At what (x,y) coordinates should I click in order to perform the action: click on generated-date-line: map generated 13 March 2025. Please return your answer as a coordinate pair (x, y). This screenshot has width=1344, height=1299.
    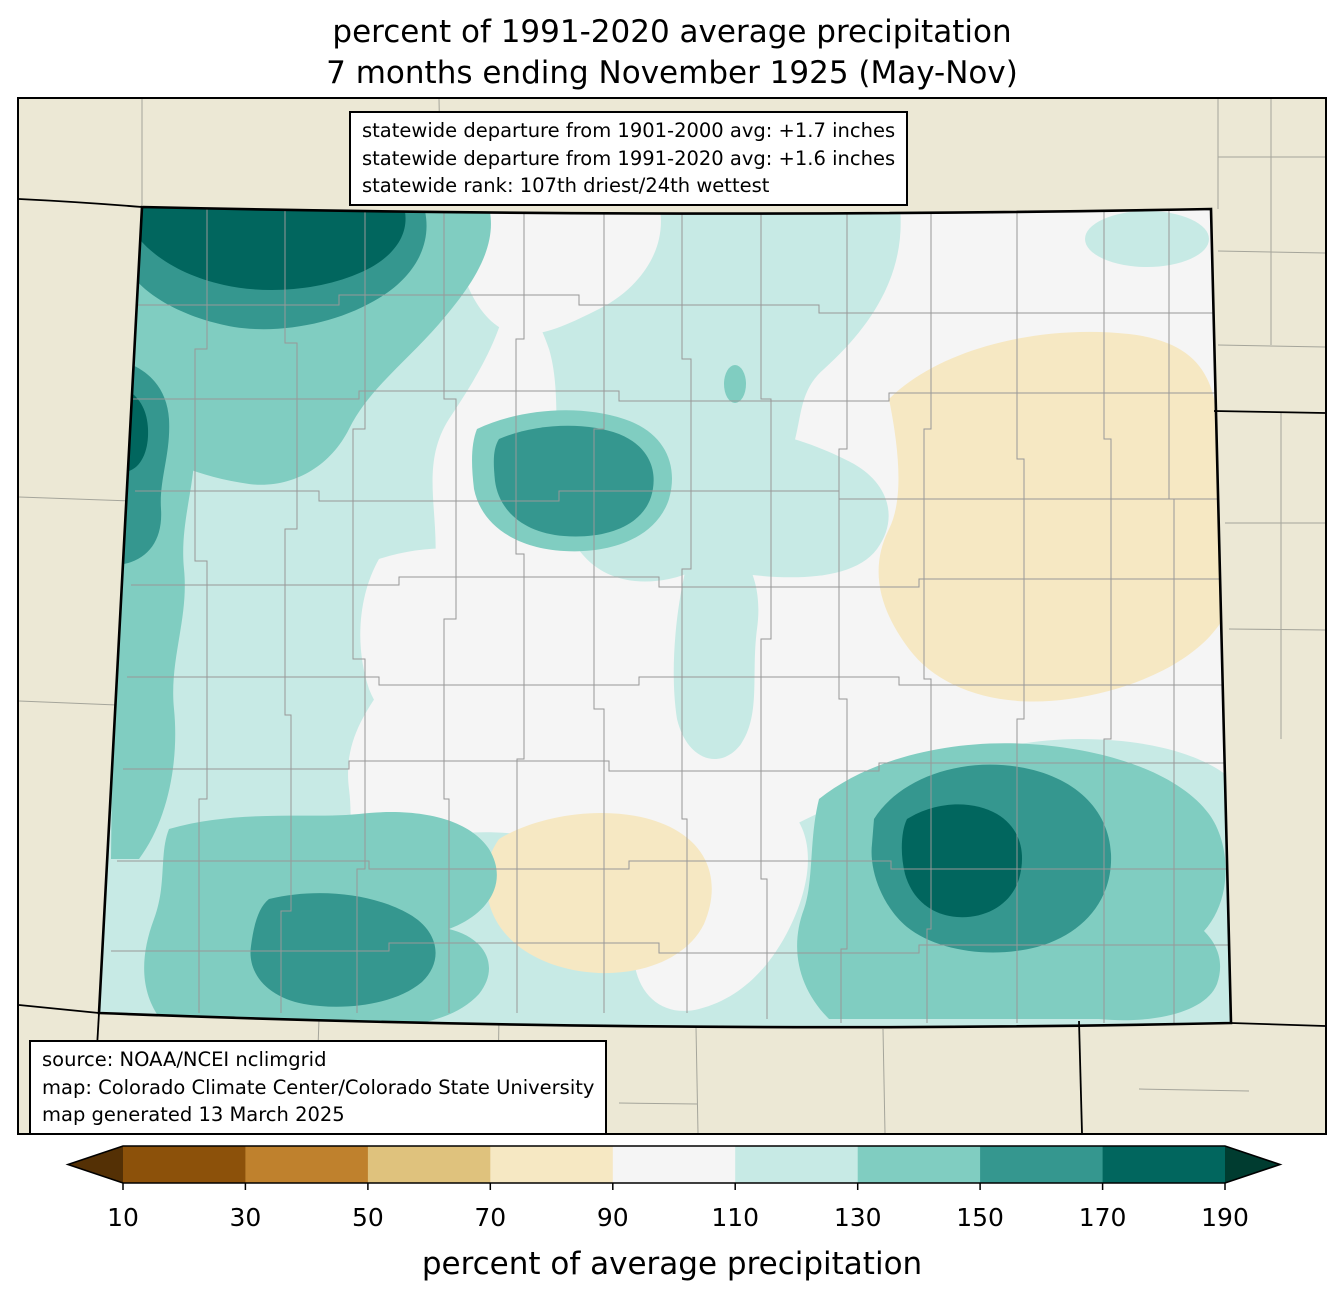
    Looking at the image, I should click on (193, 1114).